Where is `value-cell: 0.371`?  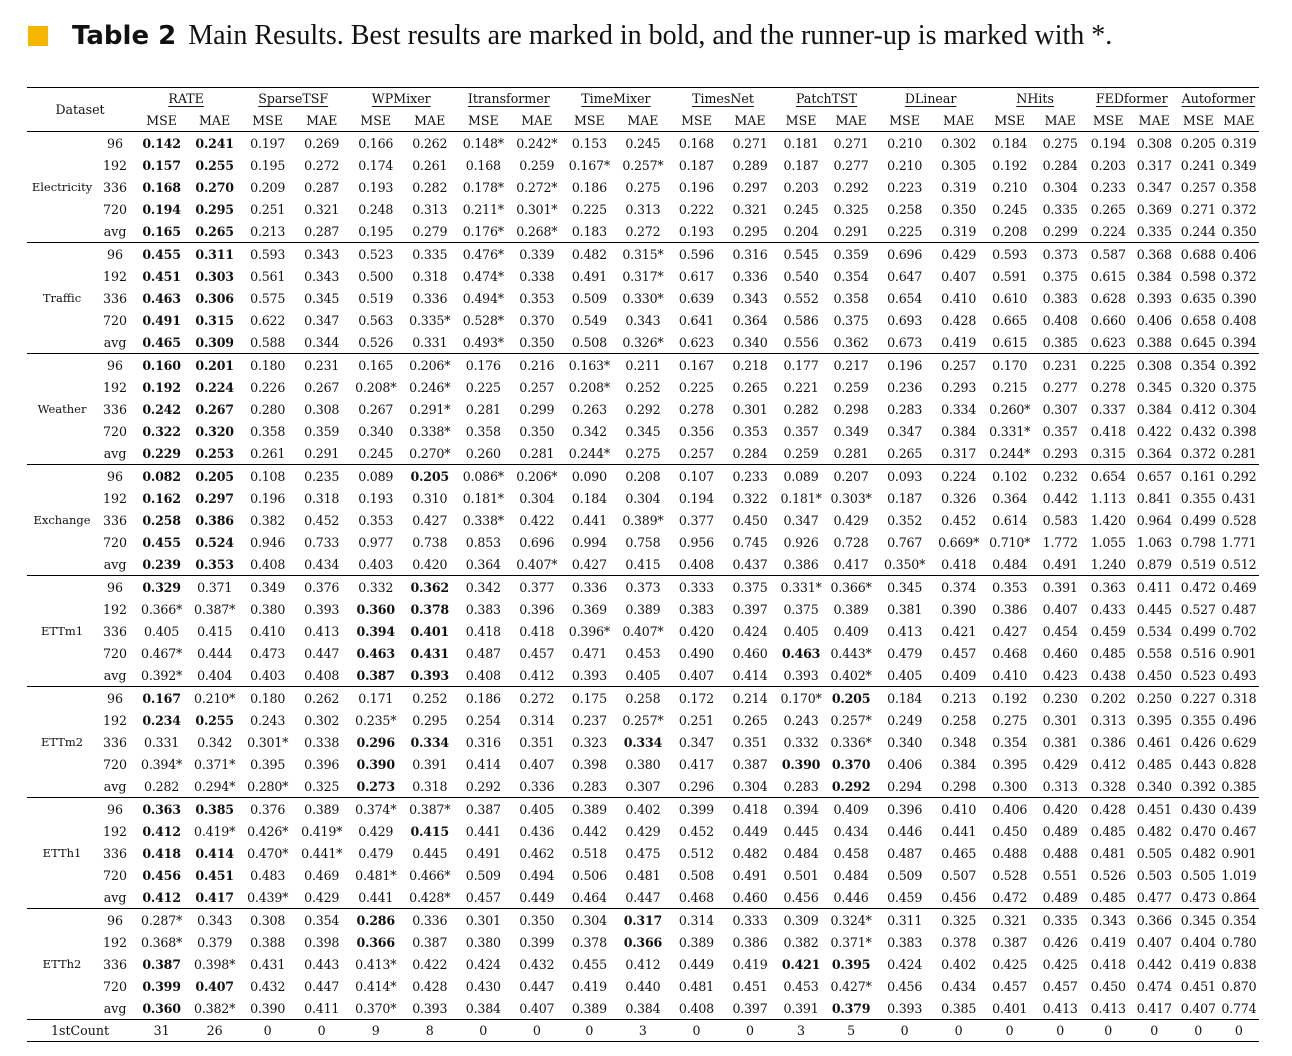 value-cell: 0.371 is located at coordinates (215, 586).